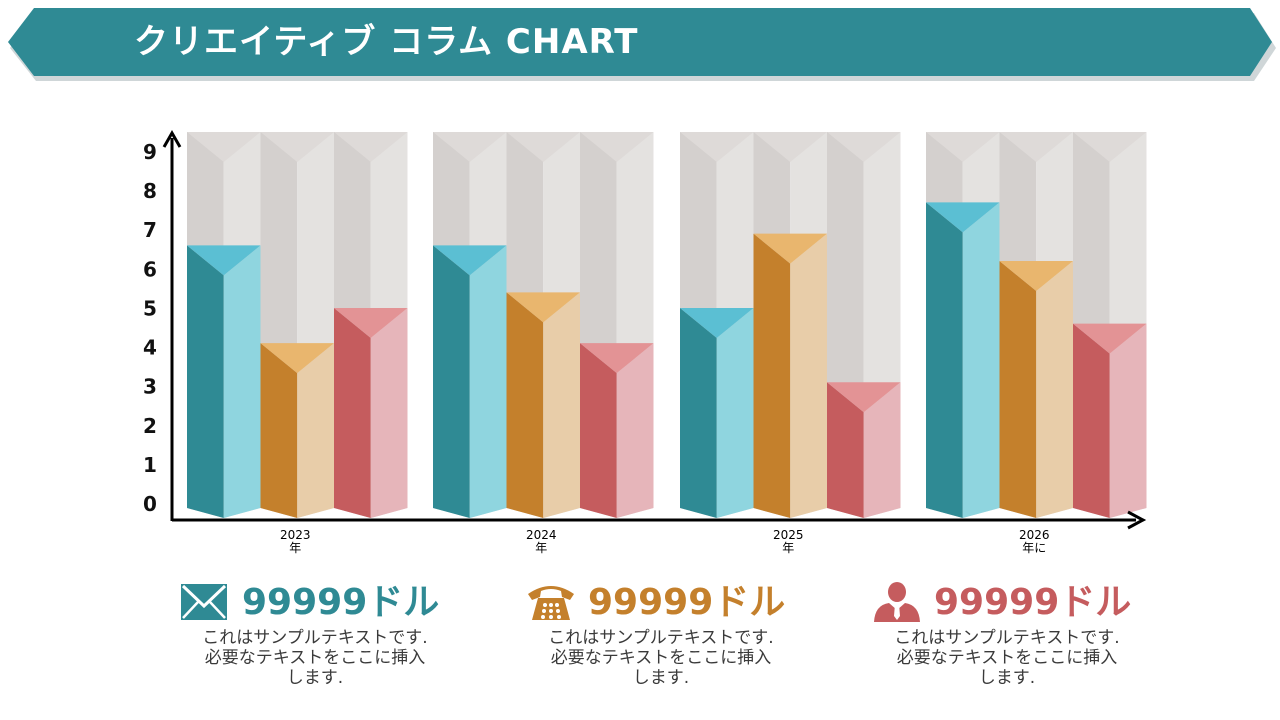  I want to click on title-banner, so click(642, 44).